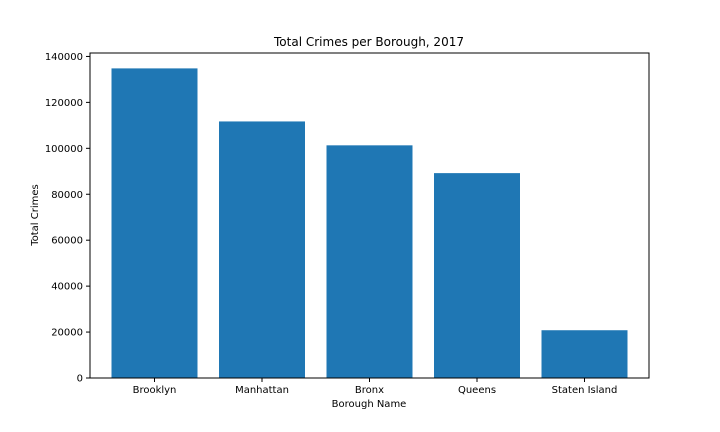  I want to click on y-tick-label-0: 0, so click(80, 379).